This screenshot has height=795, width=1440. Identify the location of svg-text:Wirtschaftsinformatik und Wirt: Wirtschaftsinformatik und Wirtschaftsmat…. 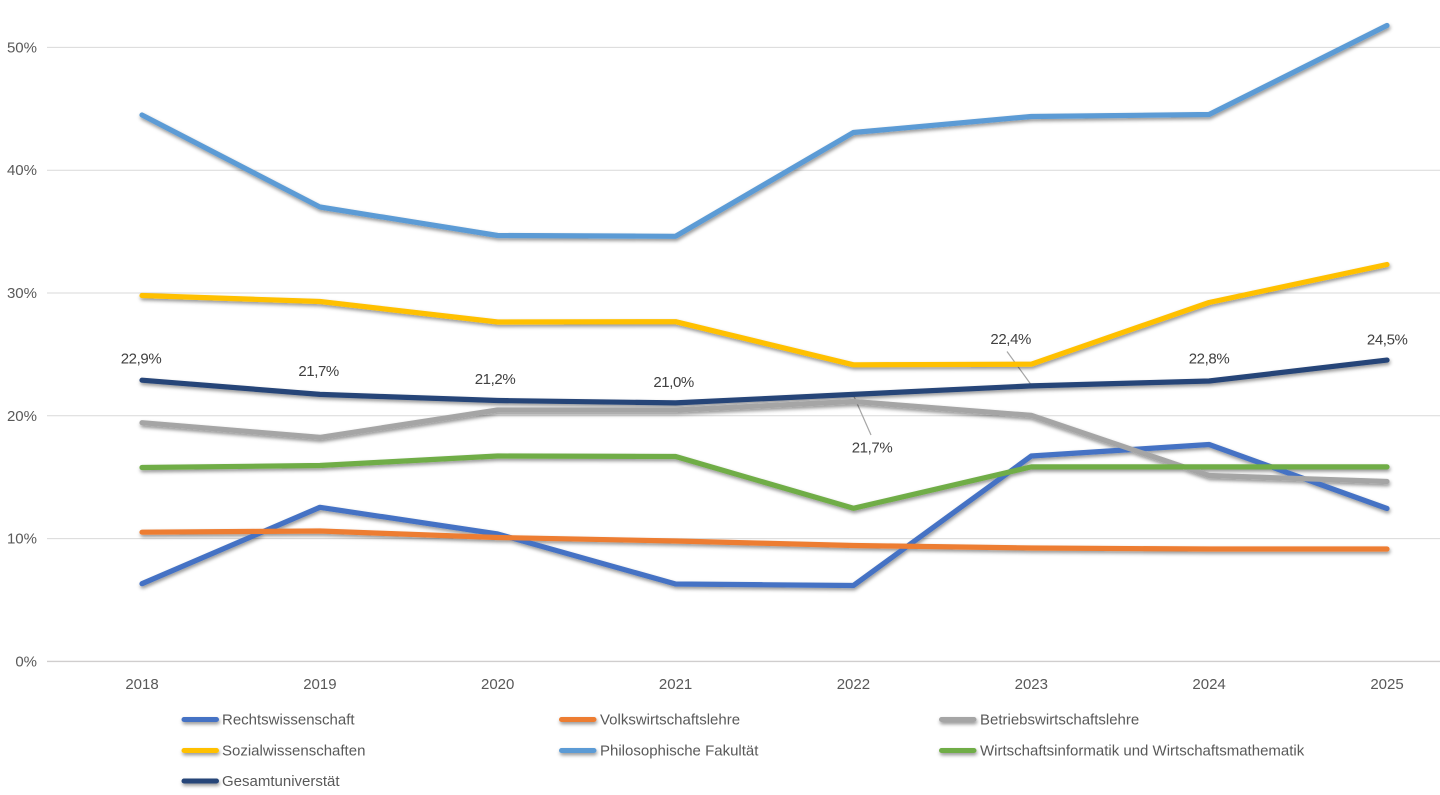
(1142, 751).